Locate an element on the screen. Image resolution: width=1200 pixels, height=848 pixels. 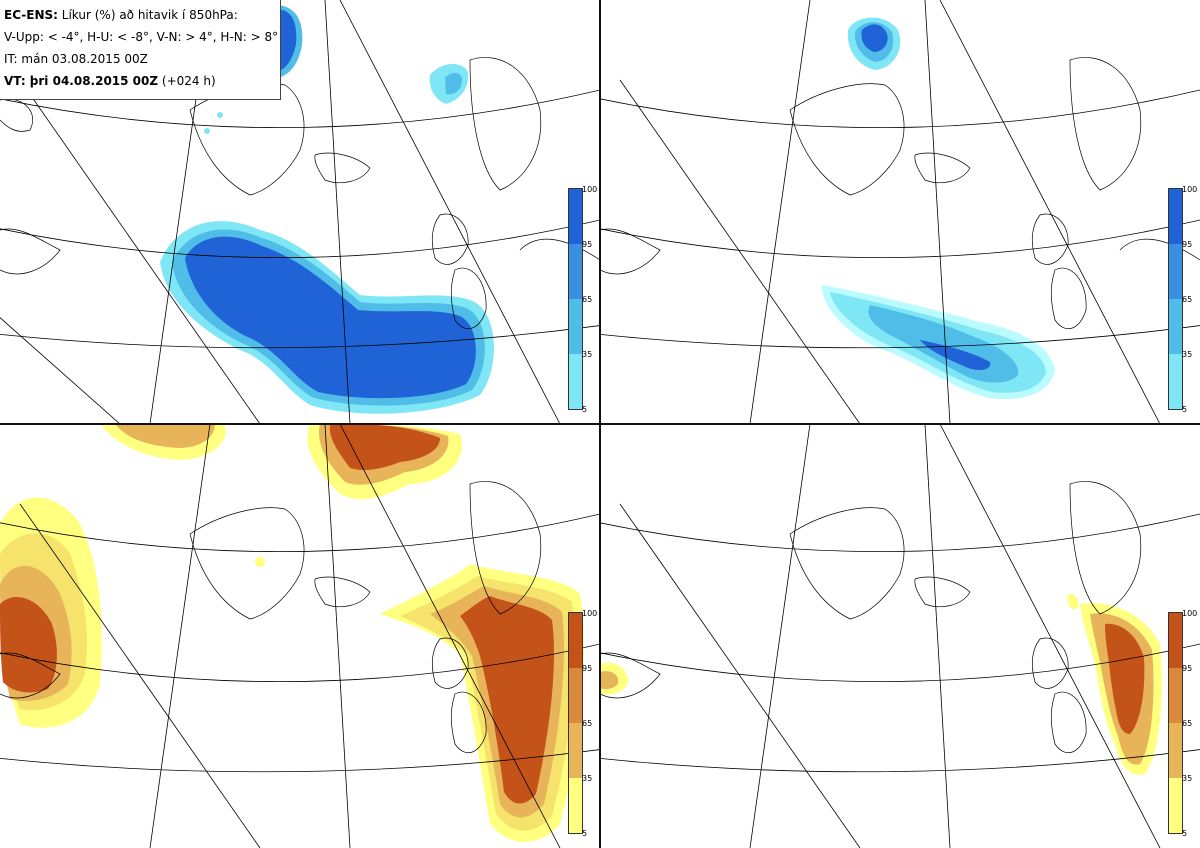
colorbar-warm-bottom-left: 100 95 65 35 5 is located at coordinates (584, 725).